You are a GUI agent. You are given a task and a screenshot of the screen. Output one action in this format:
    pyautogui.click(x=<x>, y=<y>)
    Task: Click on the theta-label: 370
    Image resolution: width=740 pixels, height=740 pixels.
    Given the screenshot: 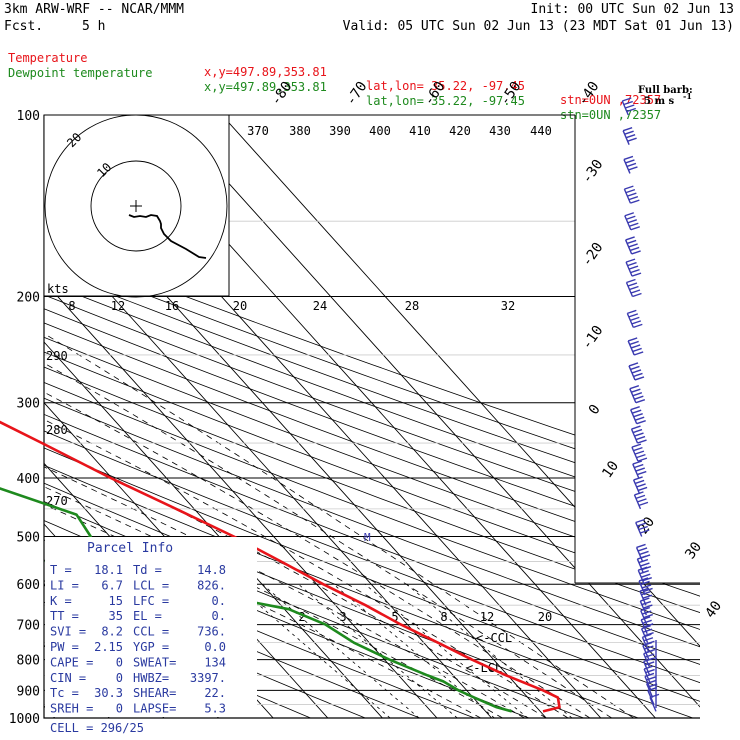 What is the action you would take?
    pyautogui.click(x=258, y=131)
    